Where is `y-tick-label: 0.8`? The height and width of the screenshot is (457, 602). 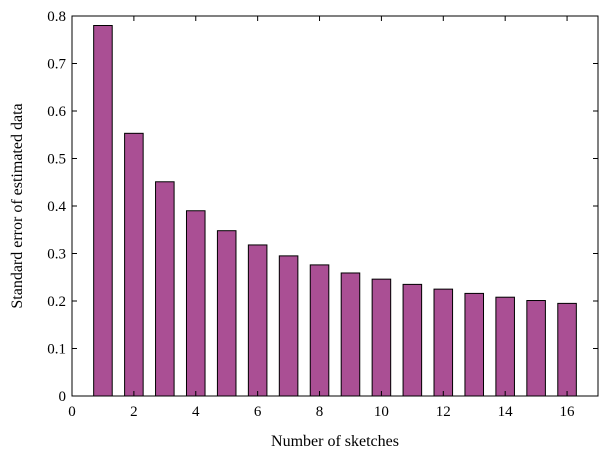
y-tick-label: 0.8 is located at coordinates (56, 17).